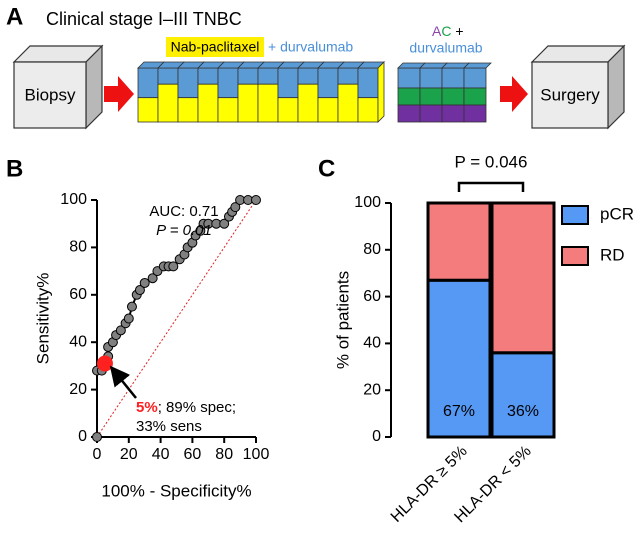 Image resolution: width=640 pixels, height=548 pixels. Describe the element at coordinates (437, 31) in the screenshot. I see `regimen-a: A` at that location.